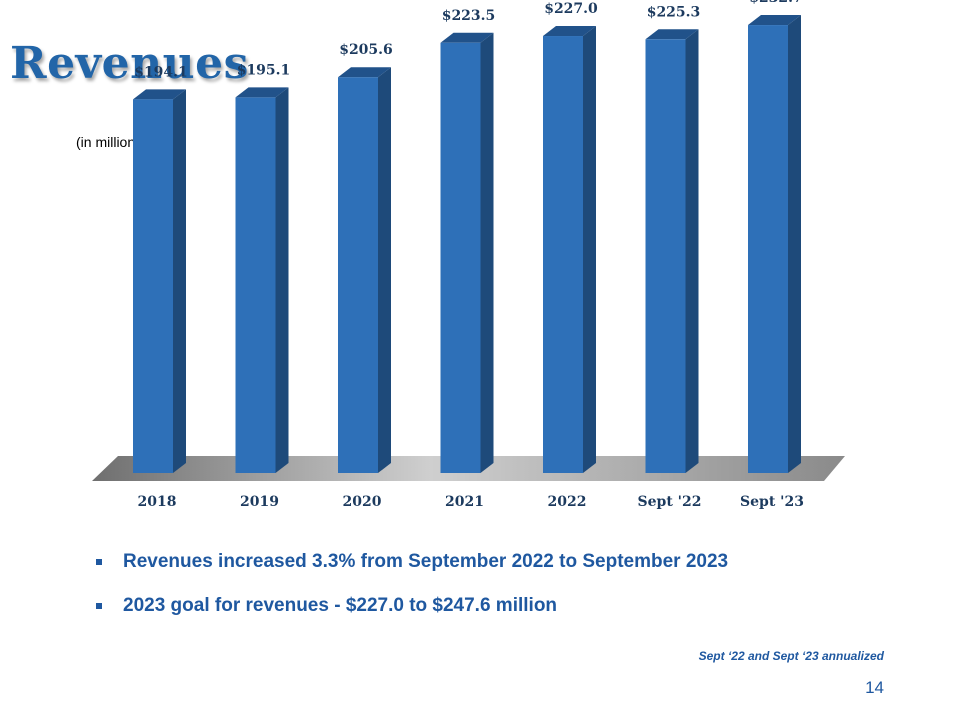  Describe the element at coordinates (670, 502) in the screenshot. I see `x-tick-label: Sept '22` at that location.